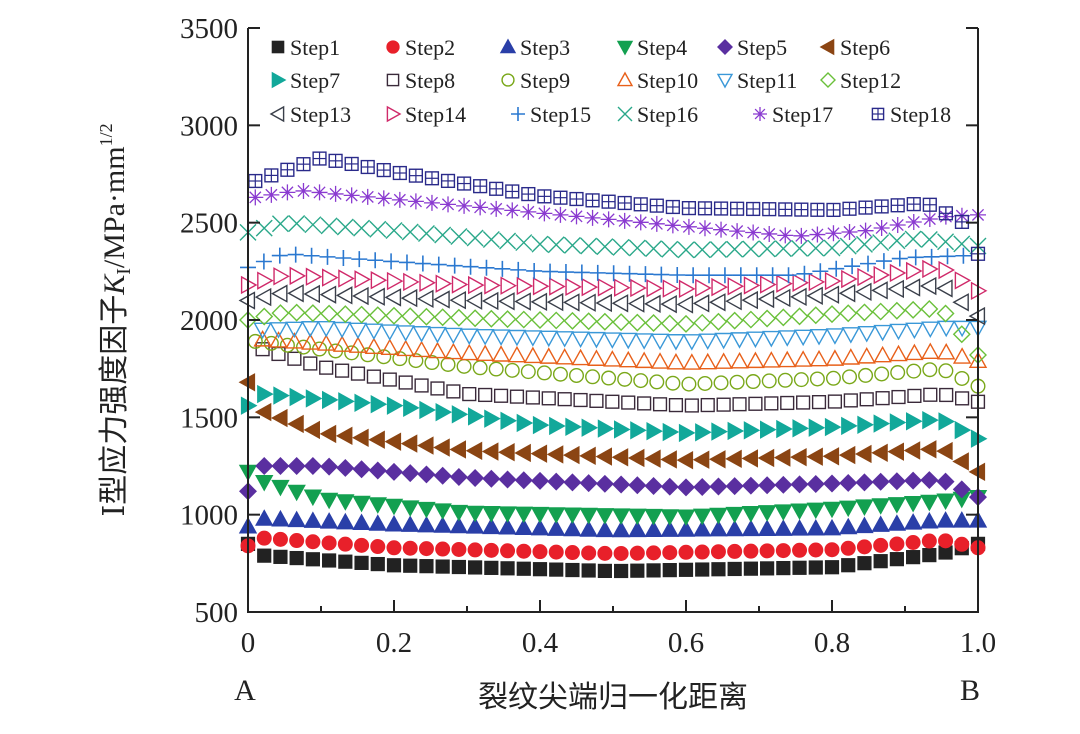  Describe the element at coordinates (551, 114) in the screenshot. I see `legend-item-step15: Step15` at that location.